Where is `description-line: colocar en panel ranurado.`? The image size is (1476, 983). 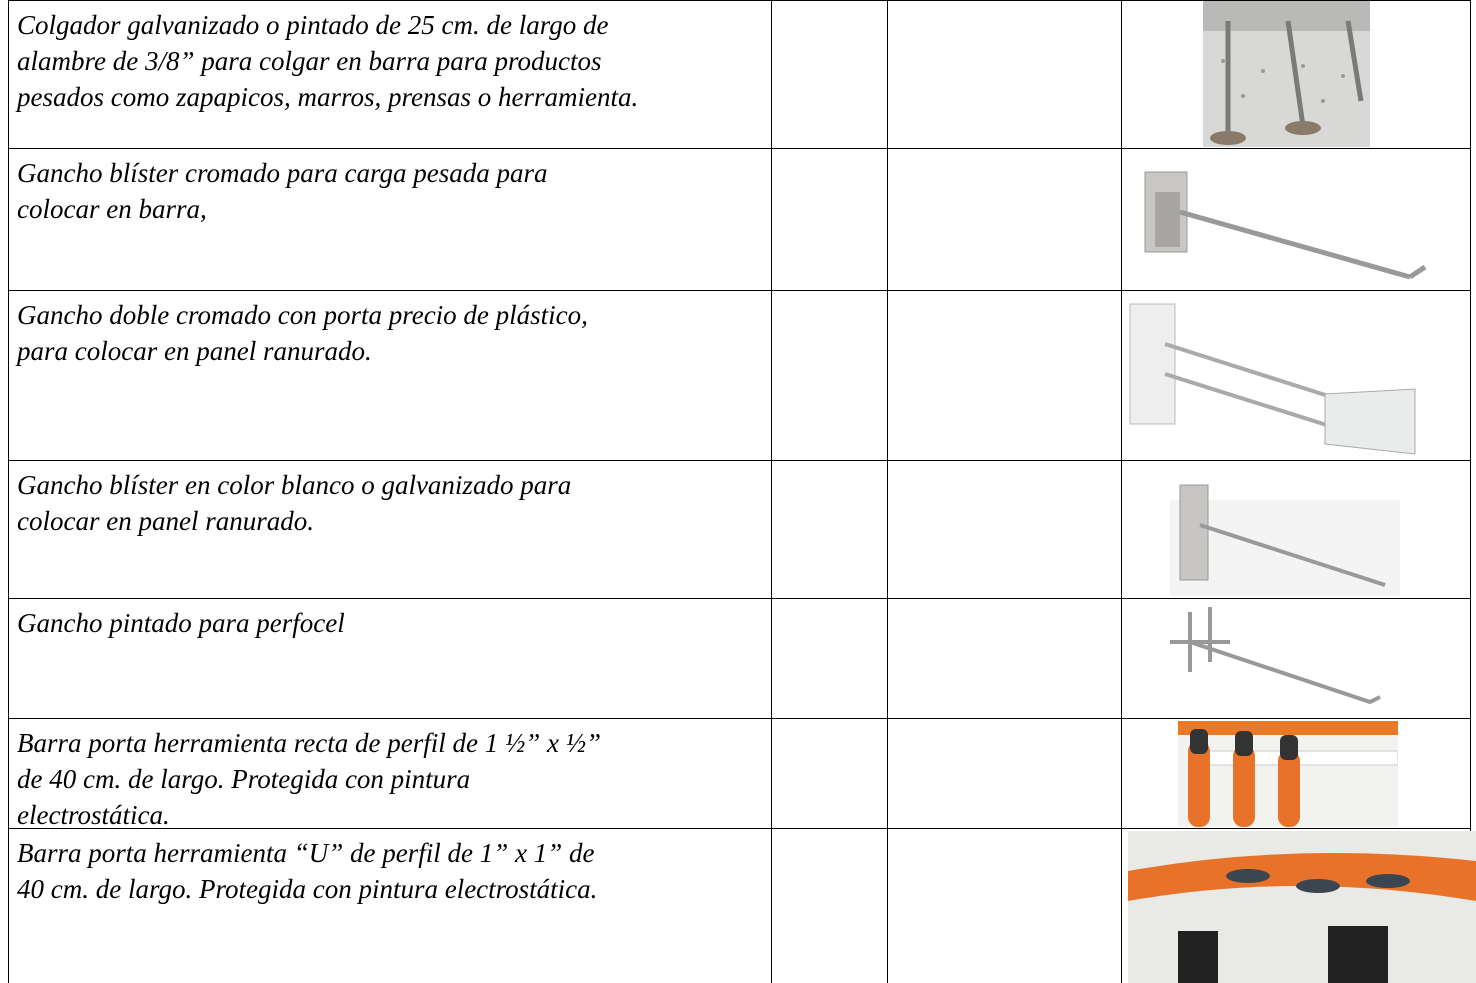
description-line: colocar en panel ranurado. is located at coordinates (165, 521).